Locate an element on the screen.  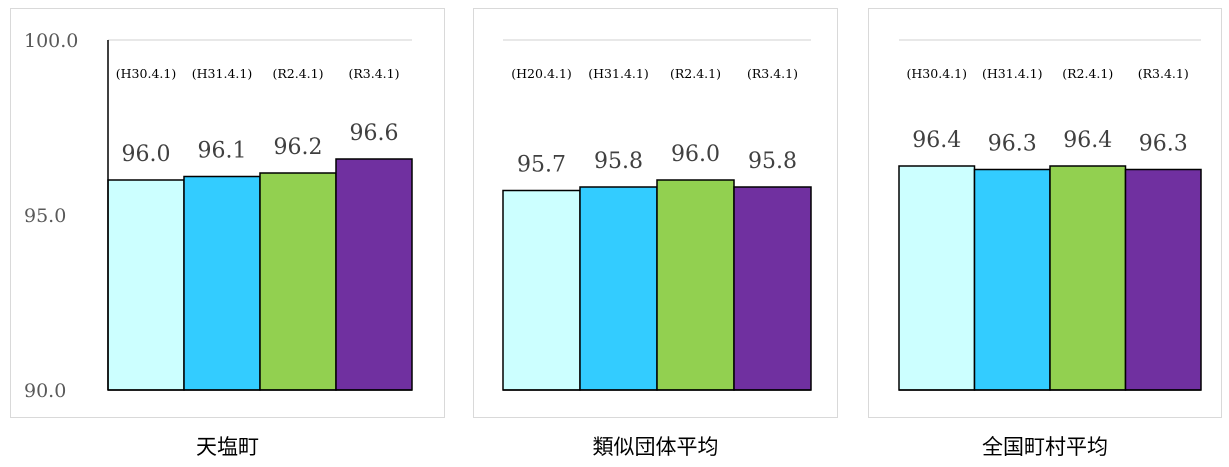
y-tick-label: 95.0 is located at coordinates (45, 216).